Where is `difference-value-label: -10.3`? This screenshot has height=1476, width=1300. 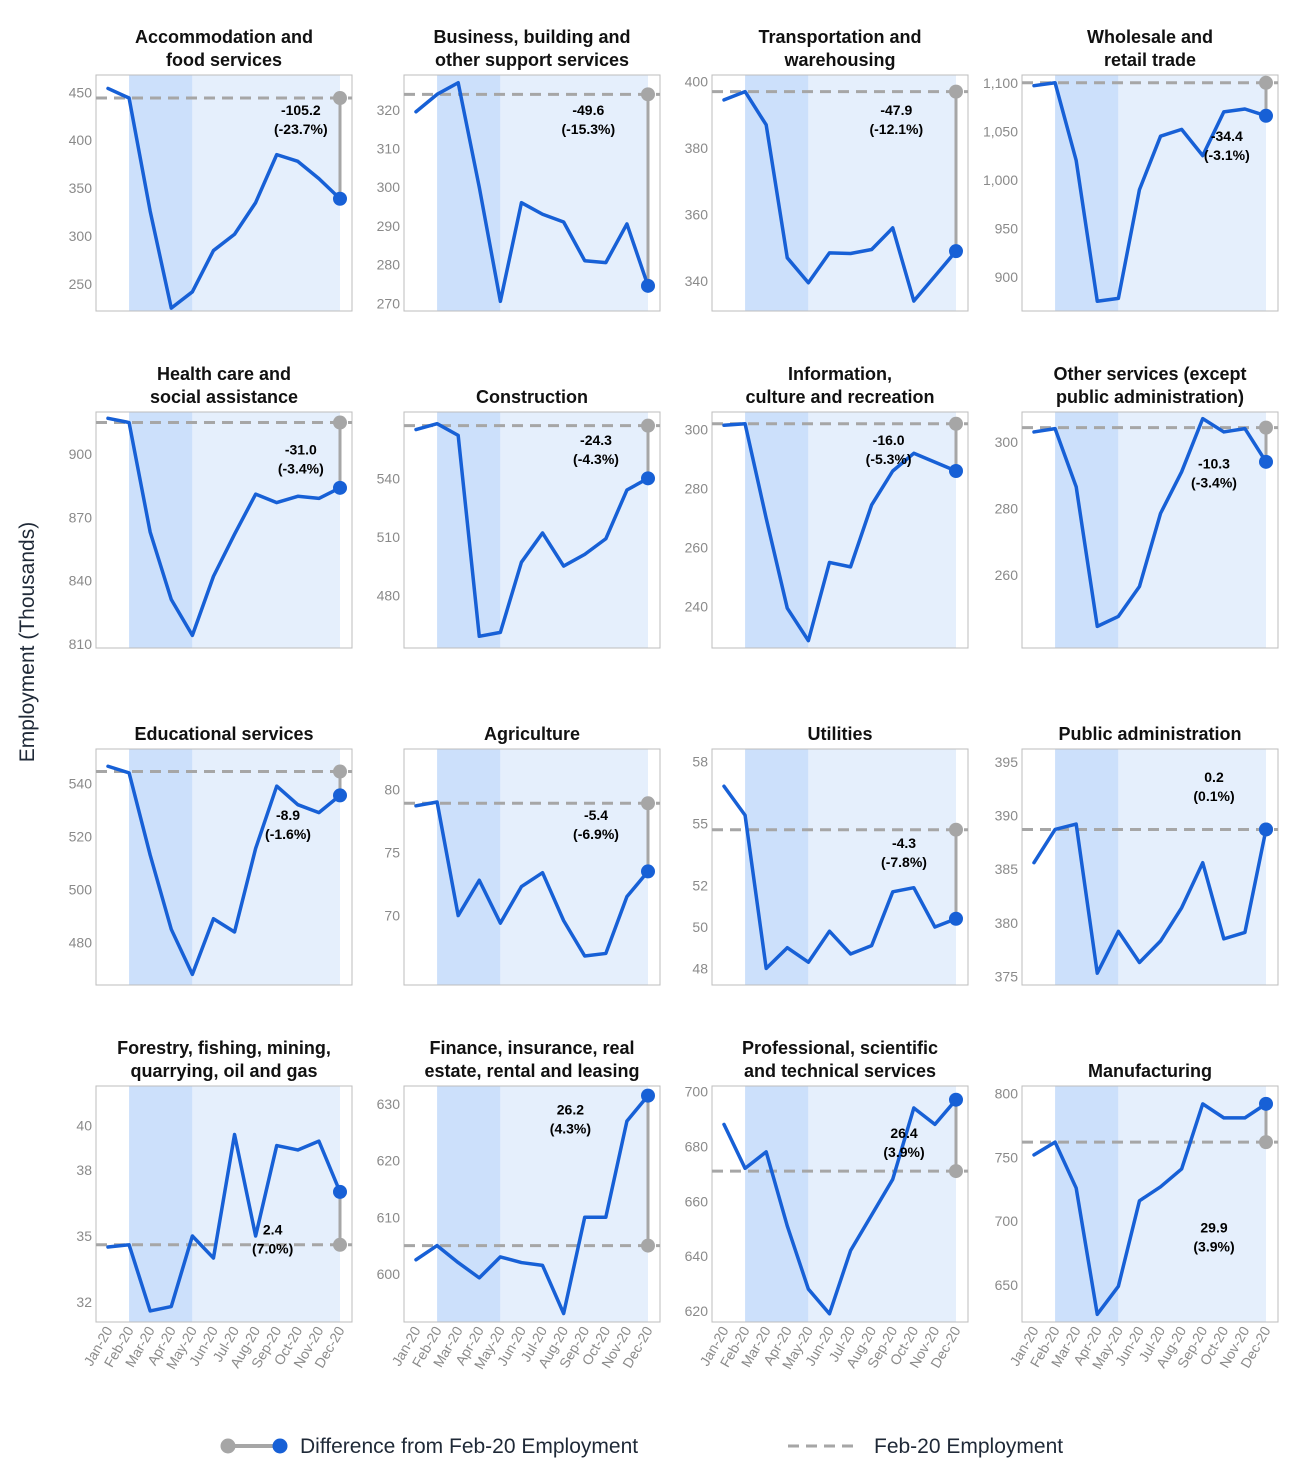
difference-value-label: -10.3 is located at coordinates (1214, 464).